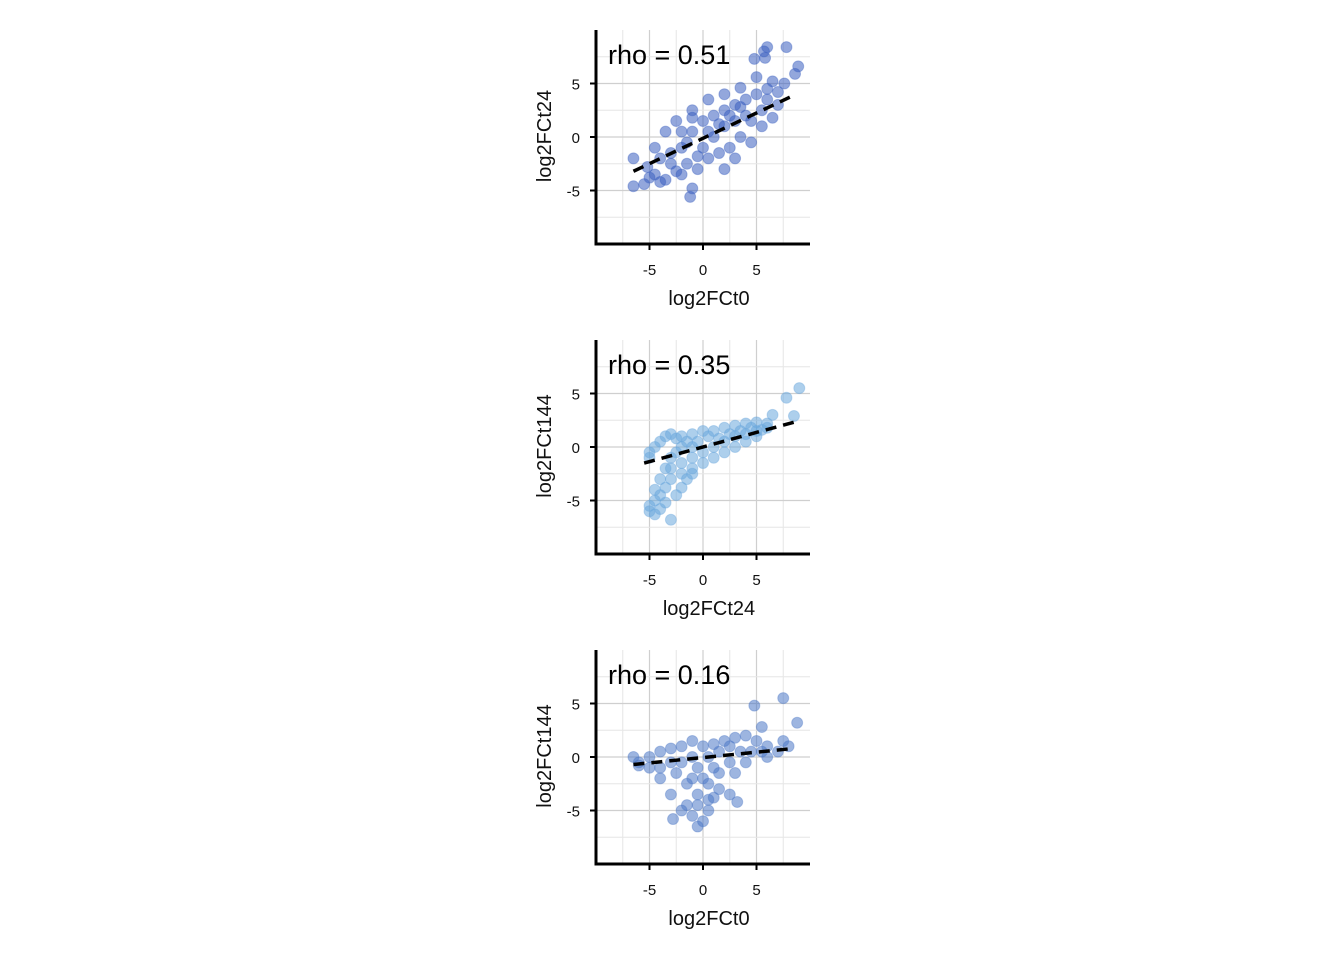 This screenshot has width=1344, height=960. What do you see at coordinates (669, 365) in the screenshot?
I see `rho-annotation: rho = 0.35` at bounding box center [669, 365].